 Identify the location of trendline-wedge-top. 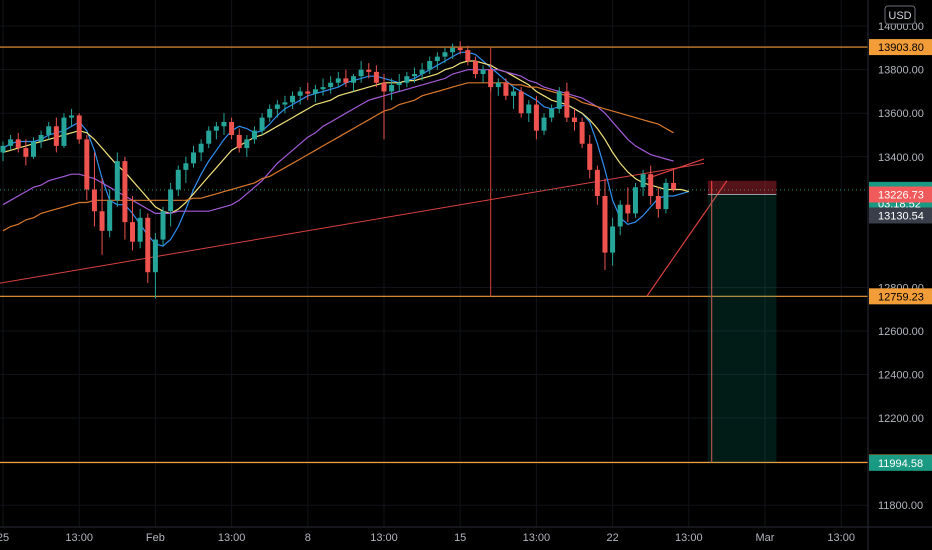
(675, 169).